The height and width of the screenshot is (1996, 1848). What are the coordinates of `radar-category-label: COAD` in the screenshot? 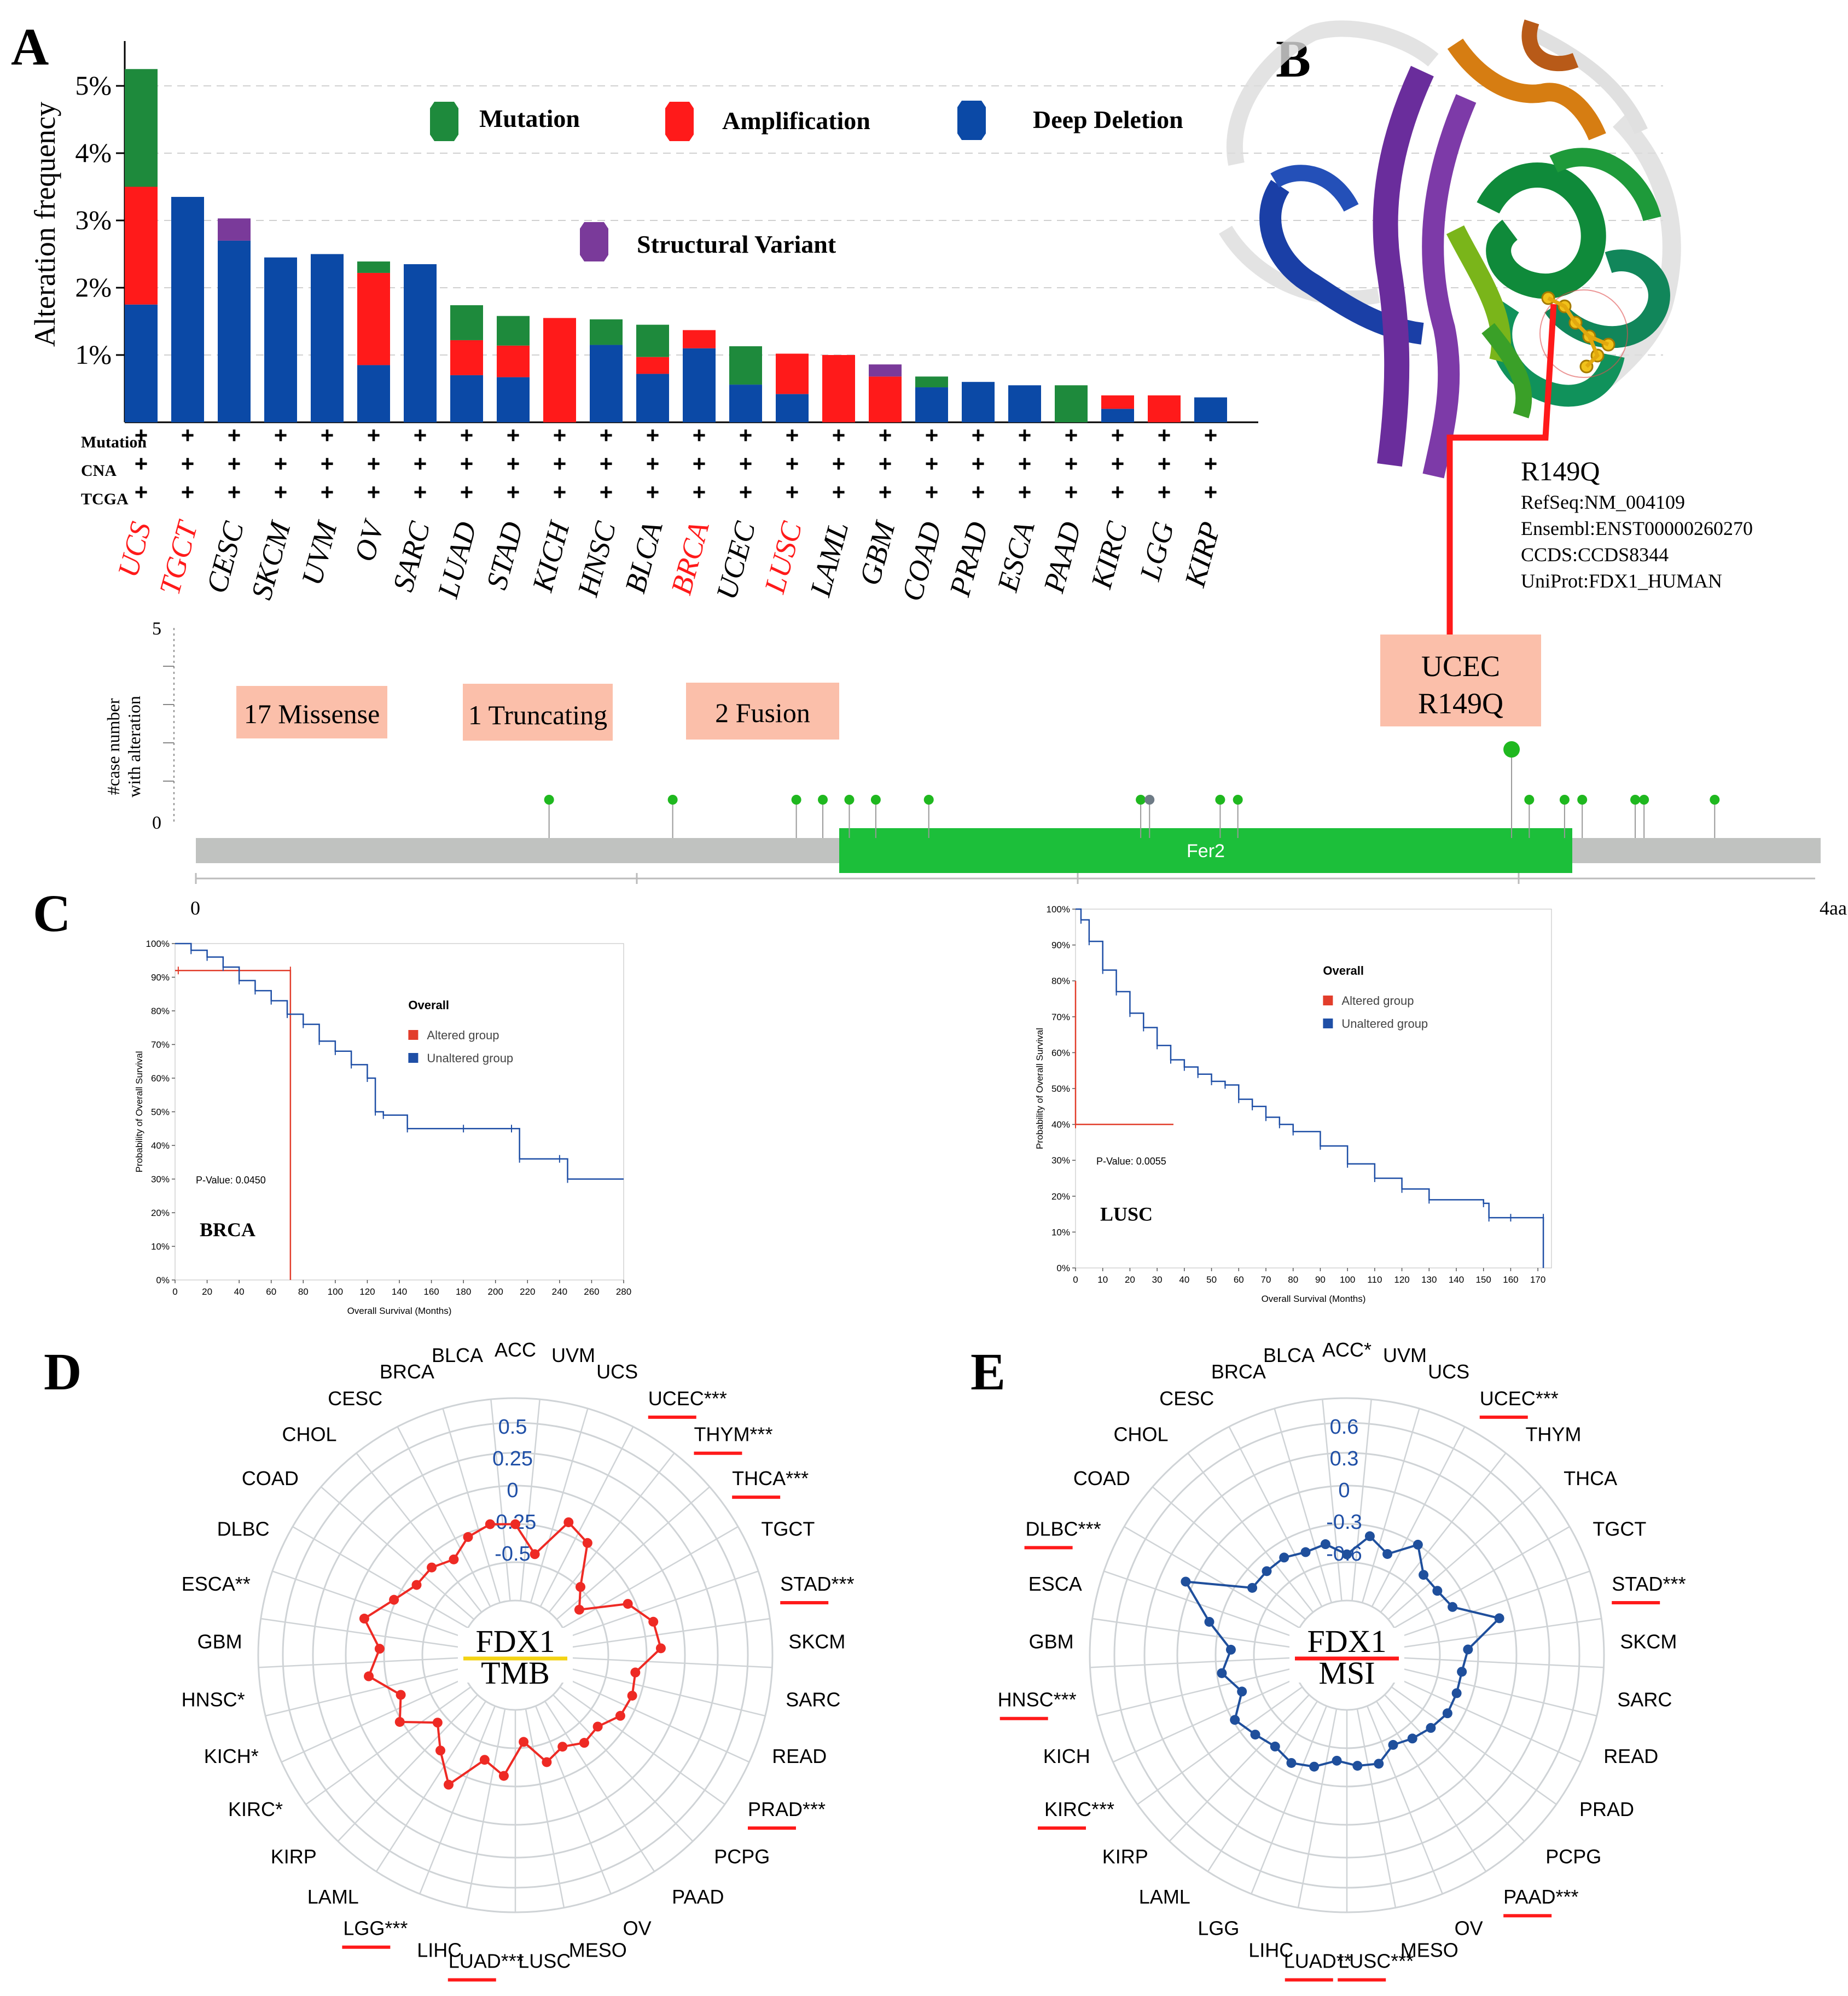 It's located at (270, 1478).